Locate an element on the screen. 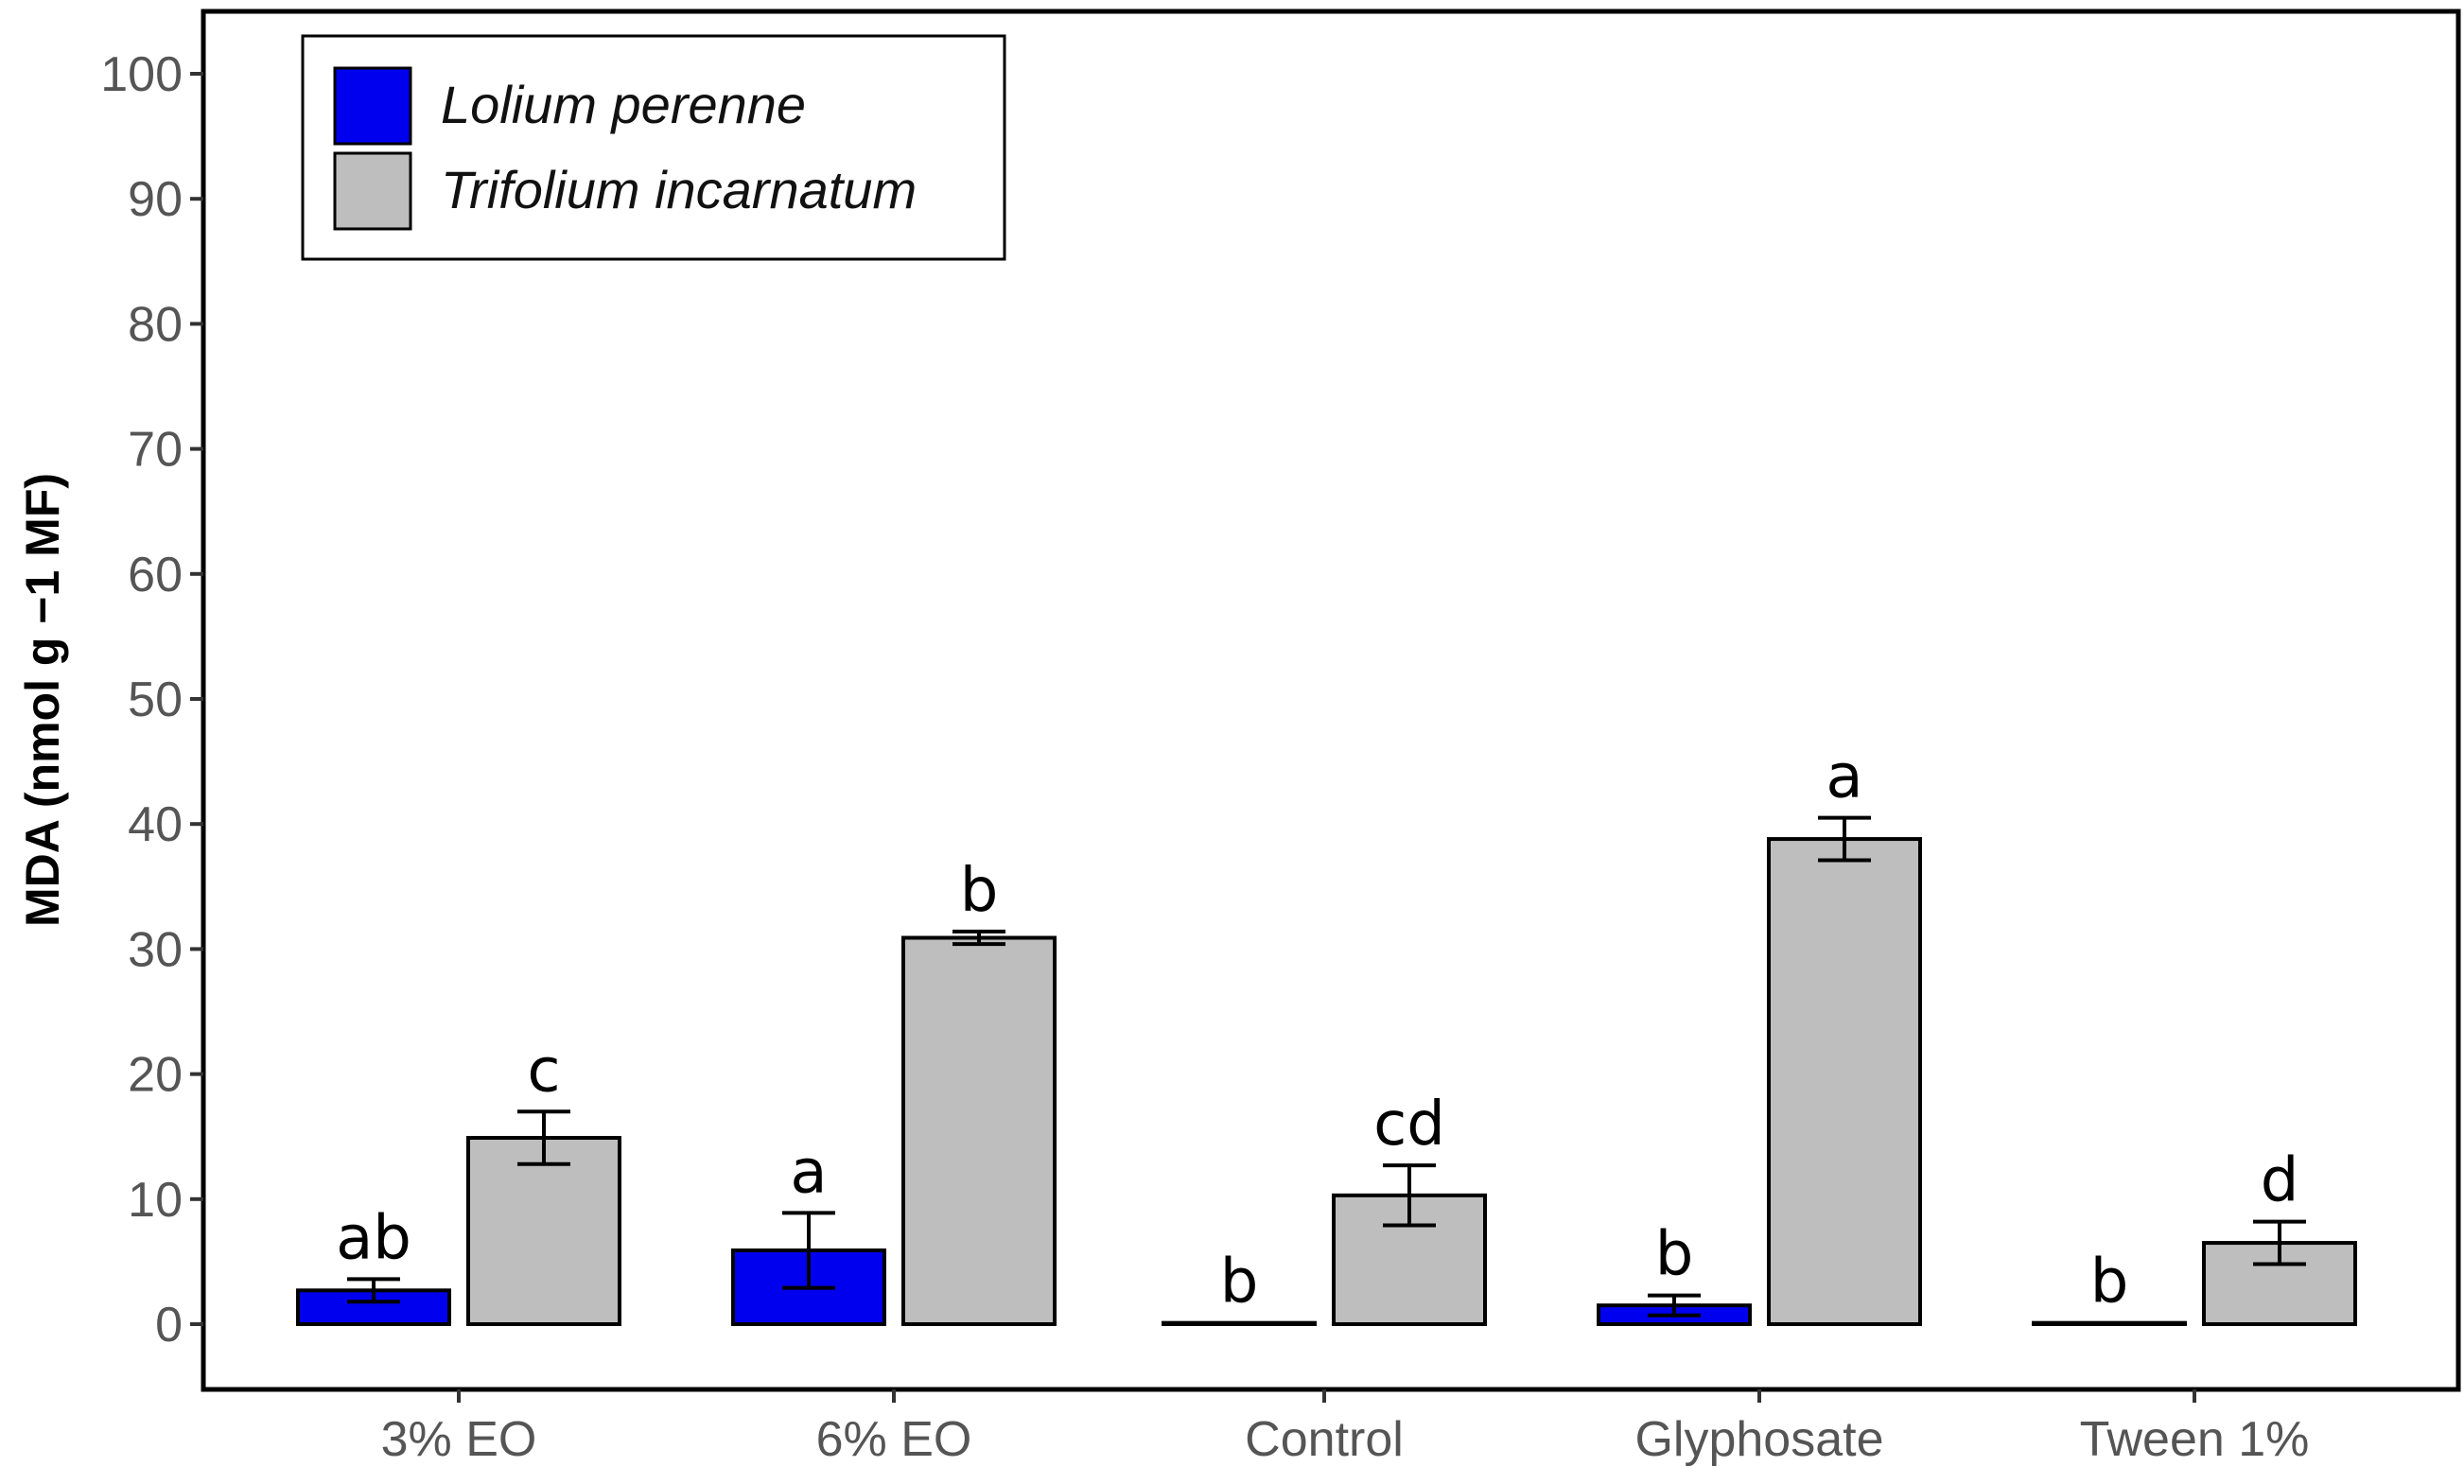  y-tick-label-100: 100 is located at coordinates (141, 75).